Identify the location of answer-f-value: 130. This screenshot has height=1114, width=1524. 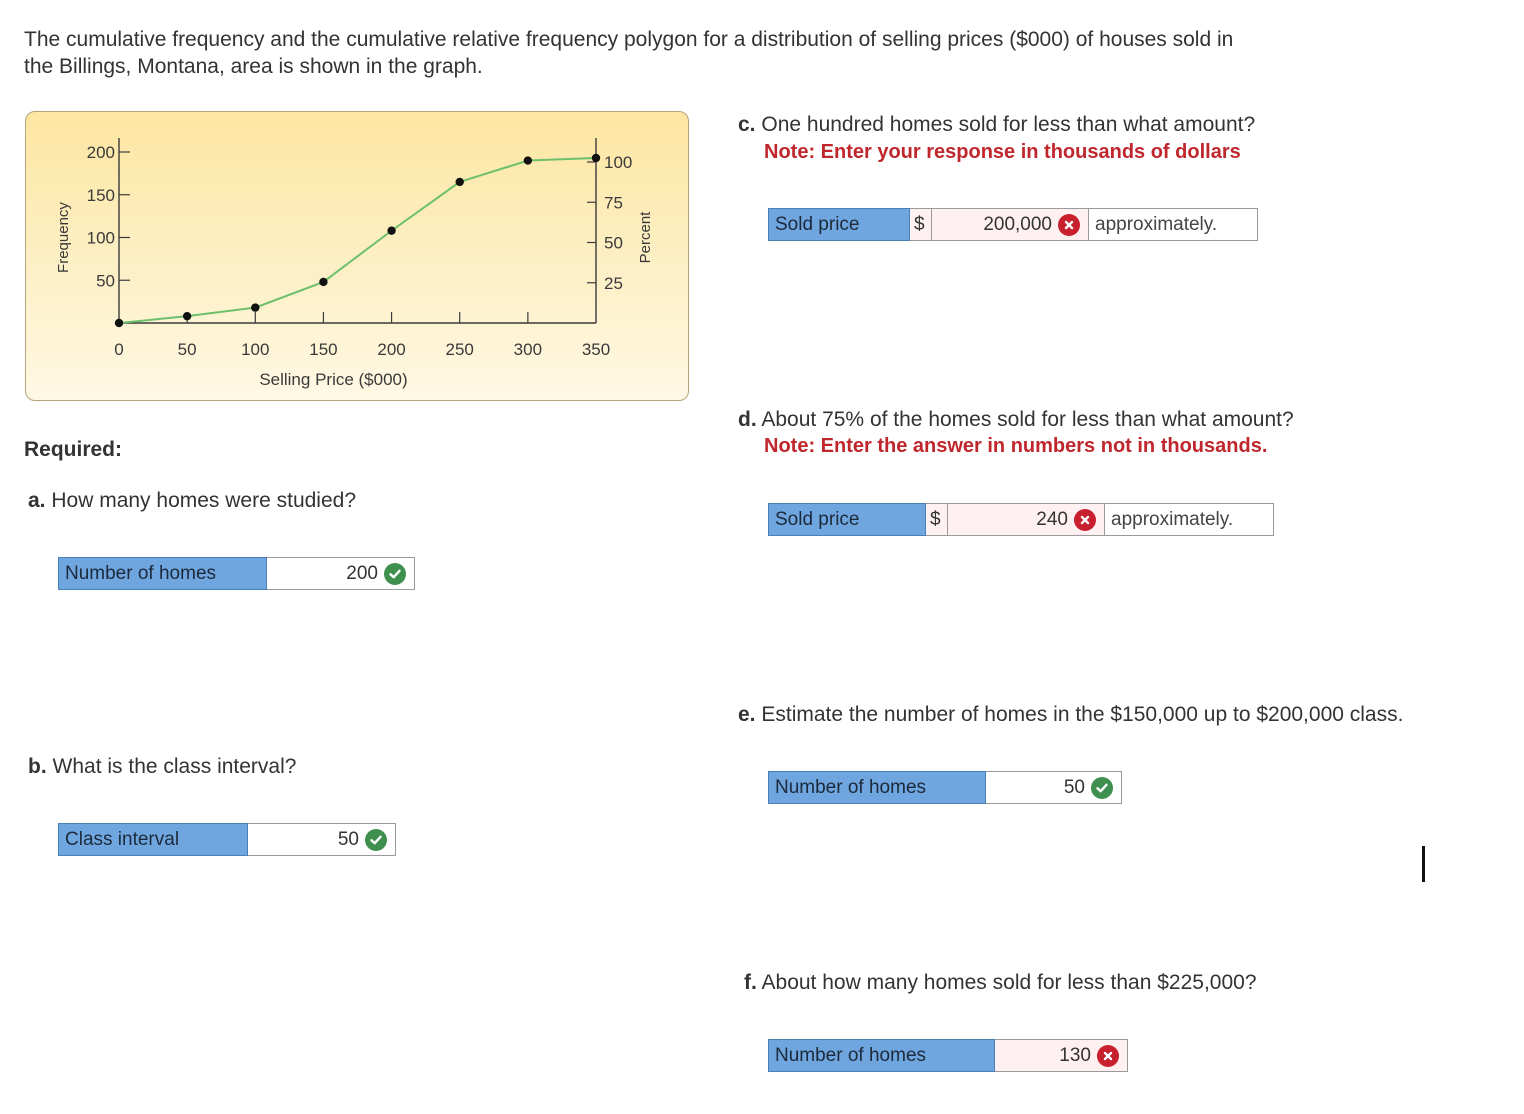
(1075, 1055).